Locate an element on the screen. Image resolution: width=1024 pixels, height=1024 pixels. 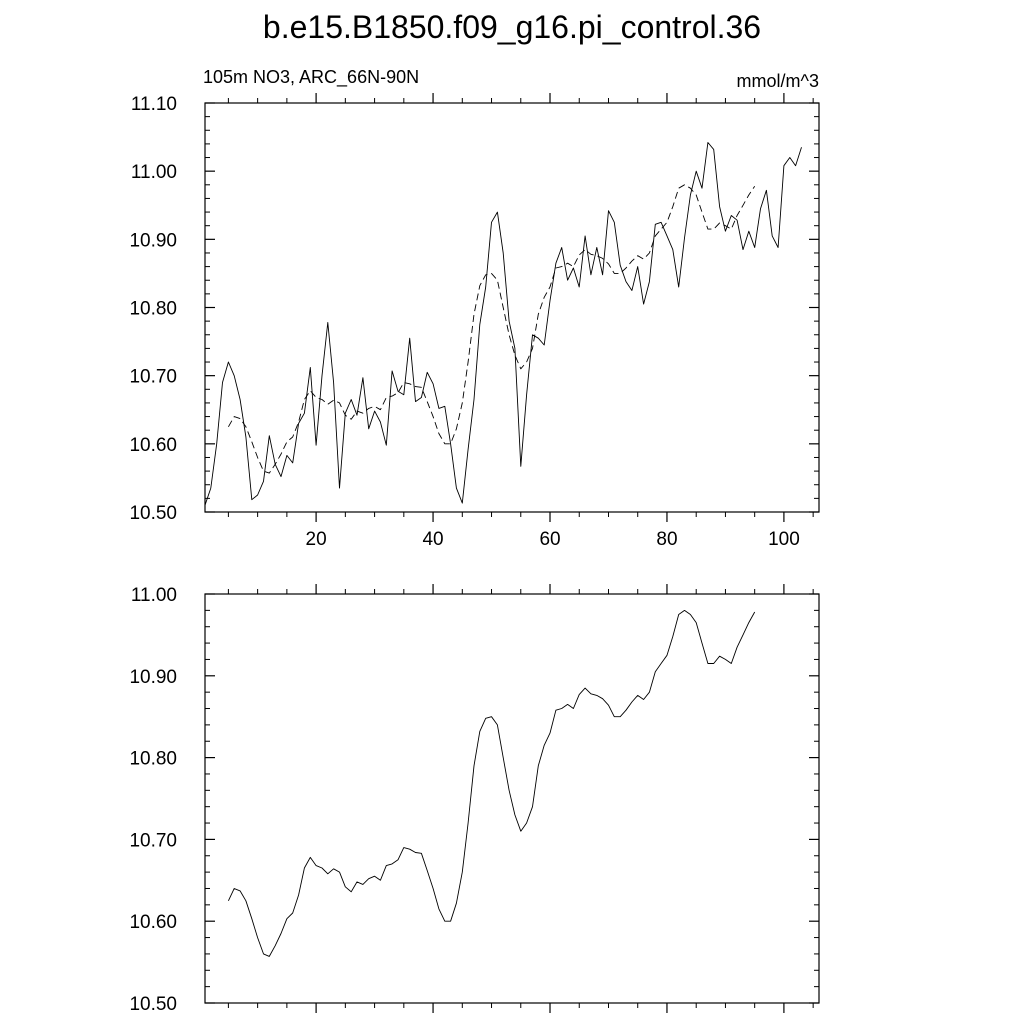
top-panel-left-label: 105m NO3, ARC_66N-90N is located at coordinates (311, 77).